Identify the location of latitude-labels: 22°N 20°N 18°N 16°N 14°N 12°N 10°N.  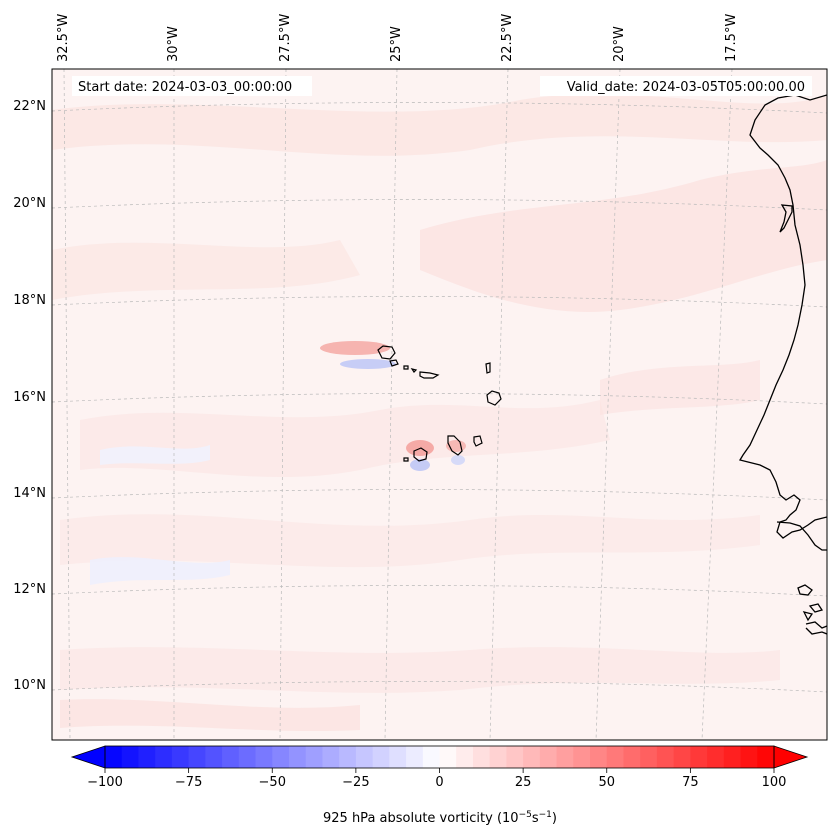
(29, 396).